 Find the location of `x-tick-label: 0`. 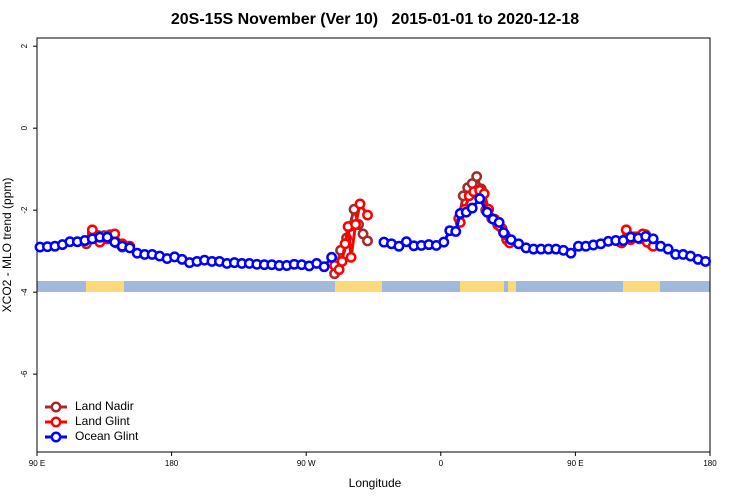

x-tick-label: 0 is located at coordinates (441, 463).